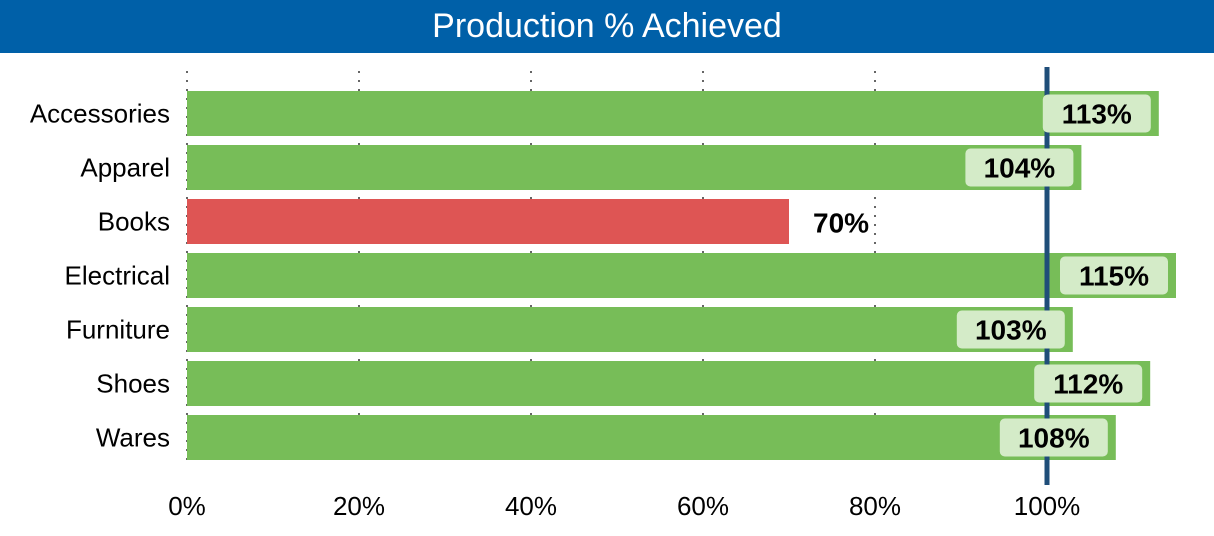 This screenshot has height=536, width=1214. I want to click on x-tick-label: 80%, so click(875, 506).